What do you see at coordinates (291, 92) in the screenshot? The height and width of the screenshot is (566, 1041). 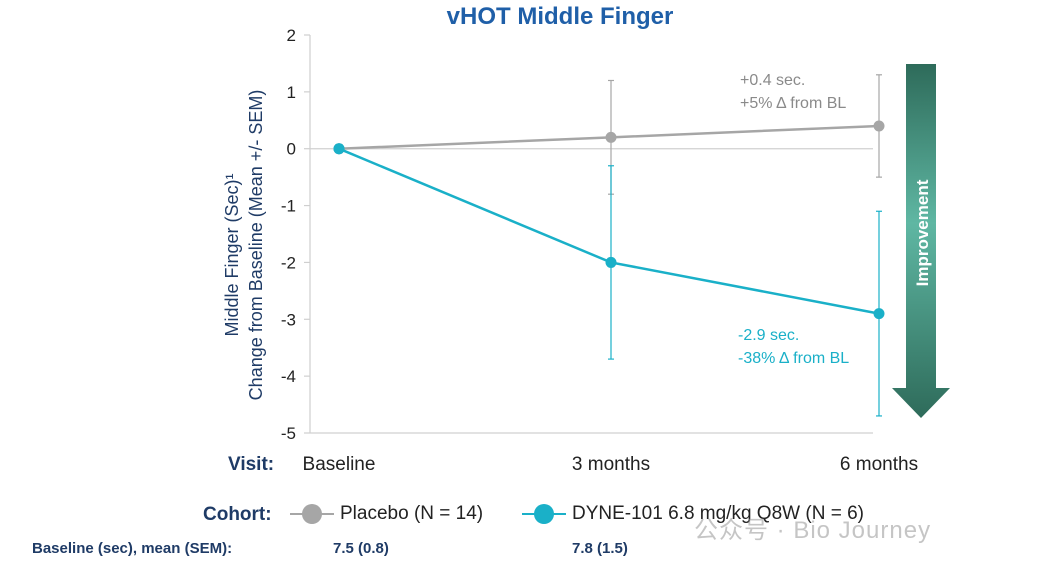 I see `y-tick-label: 1` at bounding box center [291, 92].